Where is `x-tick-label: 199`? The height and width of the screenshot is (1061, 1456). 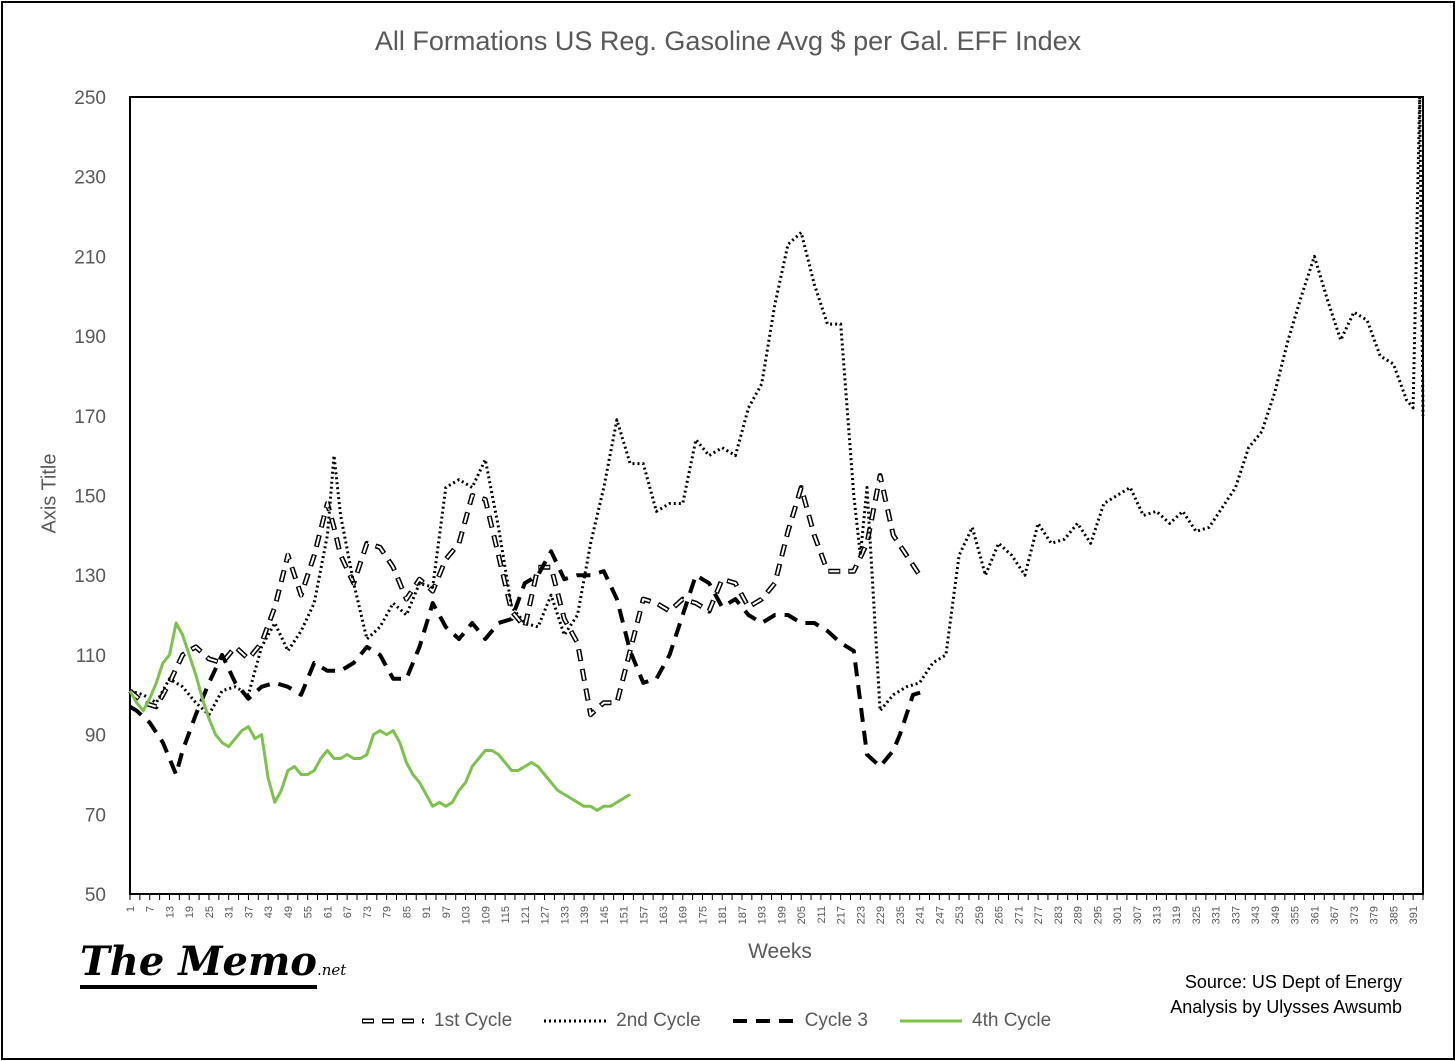
x-tick-label: 199 is located at coordinates (782, 915).